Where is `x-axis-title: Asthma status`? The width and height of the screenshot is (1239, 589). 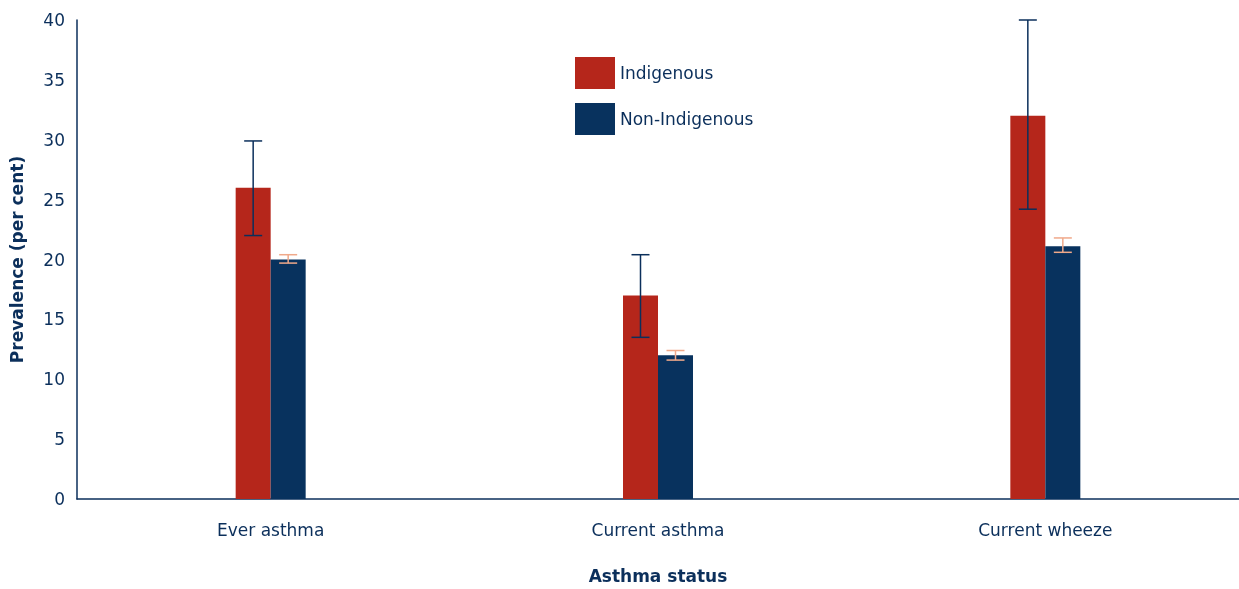
x-axis-title: Asthma status is located at coordinates (658, 575).